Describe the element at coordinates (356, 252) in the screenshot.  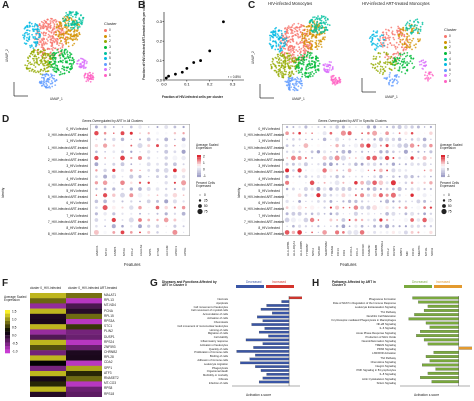
I see `panel-e-gene-label: CCL3` at that location.